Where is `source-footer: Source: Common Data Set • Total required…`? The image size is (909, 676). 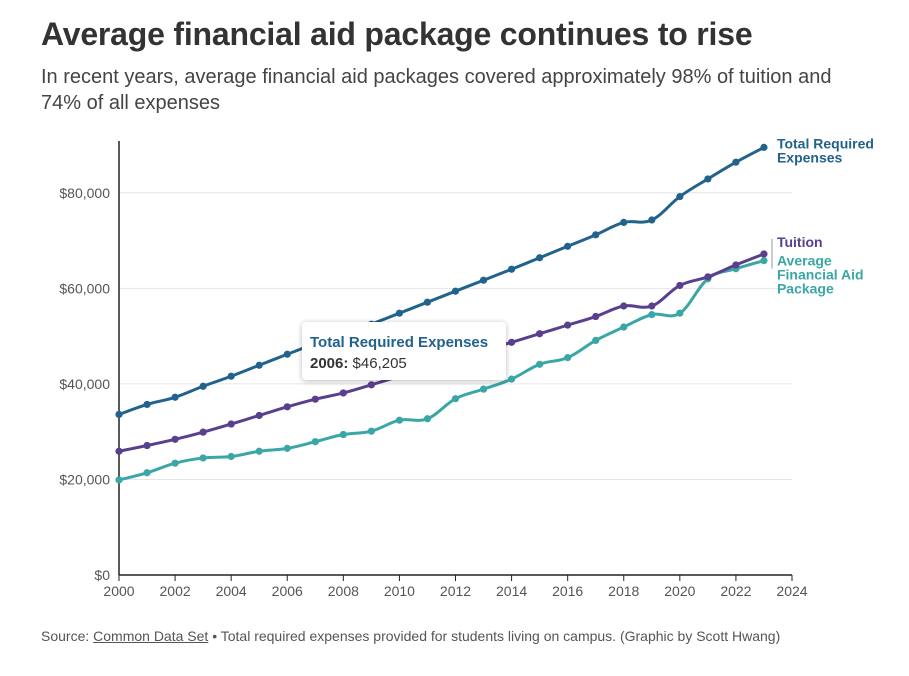
source-footer: Source: Common Data Set • Total required… is located at coordinates (466, 636).